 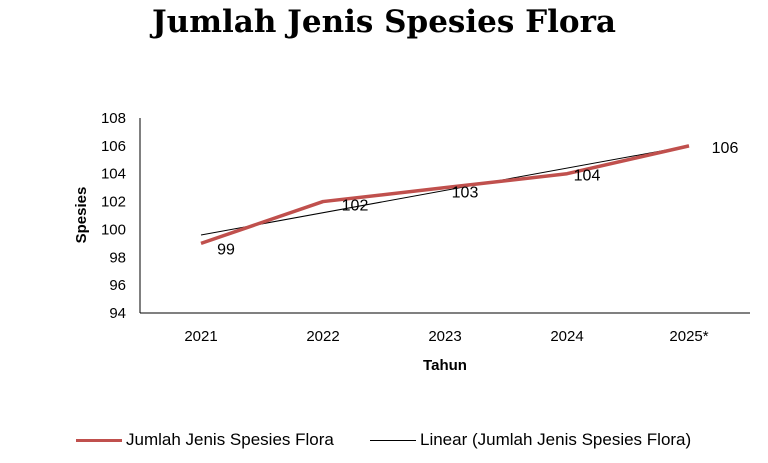 I want to click on y-axis-title: Spesies, so click(x=81, y=215).